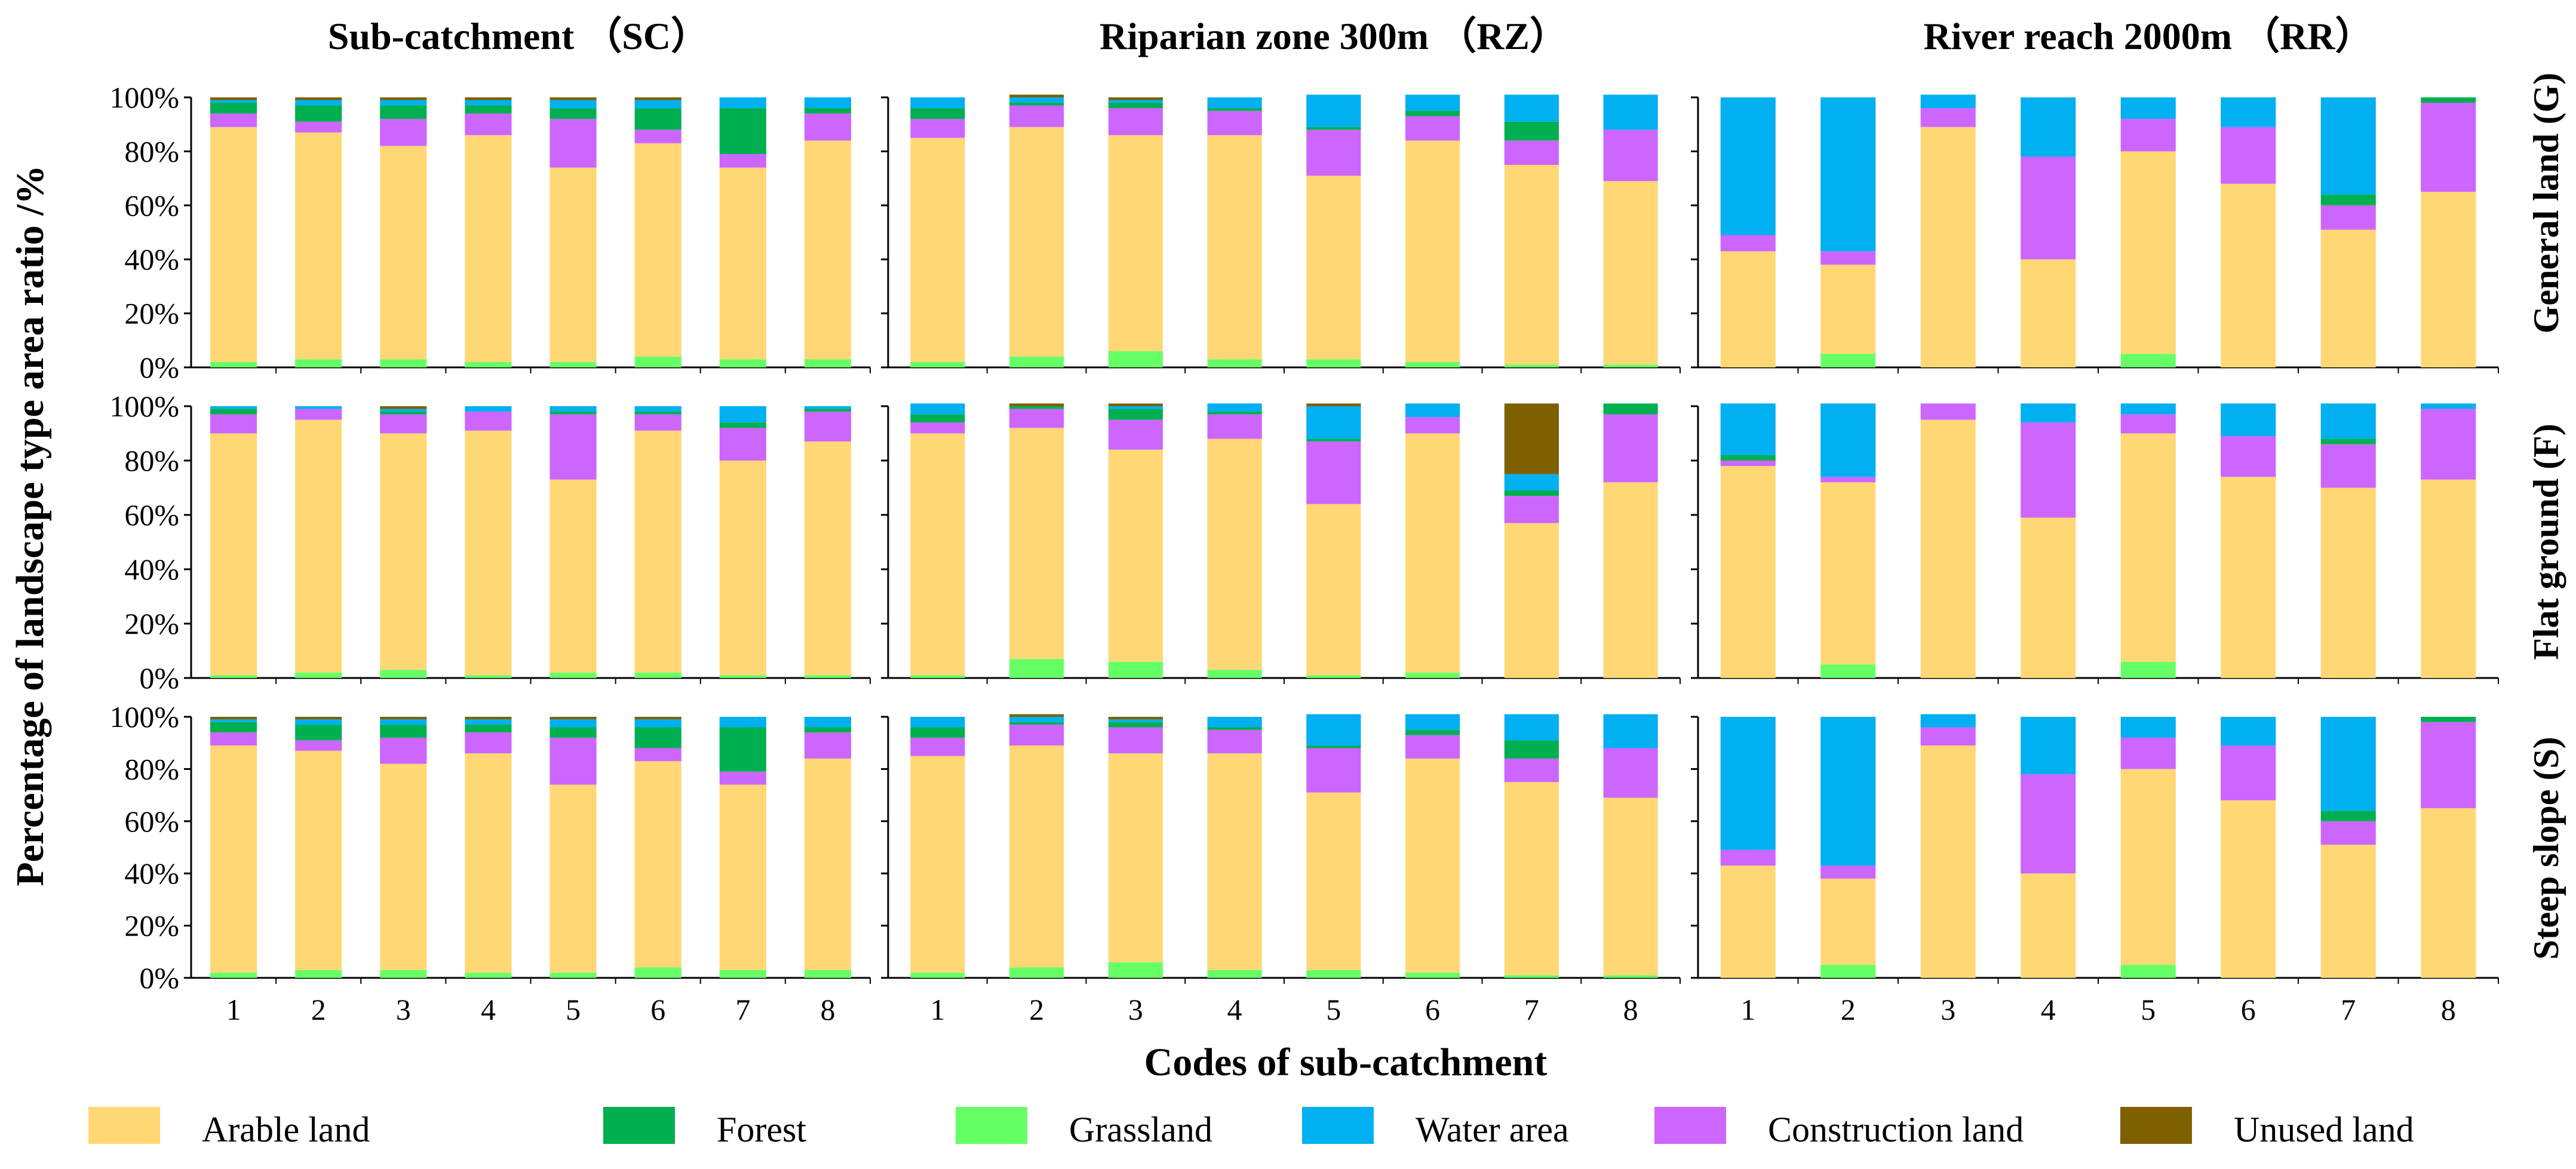 Image resolution: width=2576 pixels, height=1169 pixels. What do you see at coordinates (1234, 1009) in the screenshot?
I see `x-tick-label: 4` at bounding box center [1234, 1009].